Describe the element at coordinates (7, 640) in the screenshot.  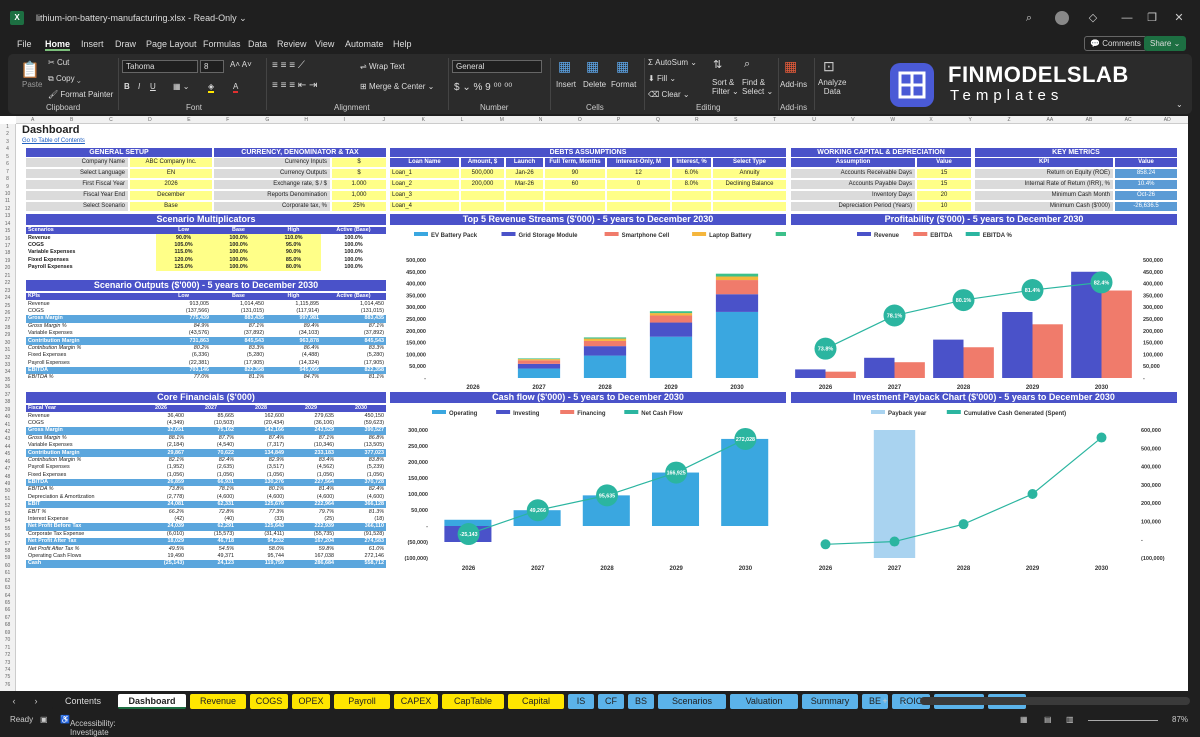
I see `row-header: 70` at that location.